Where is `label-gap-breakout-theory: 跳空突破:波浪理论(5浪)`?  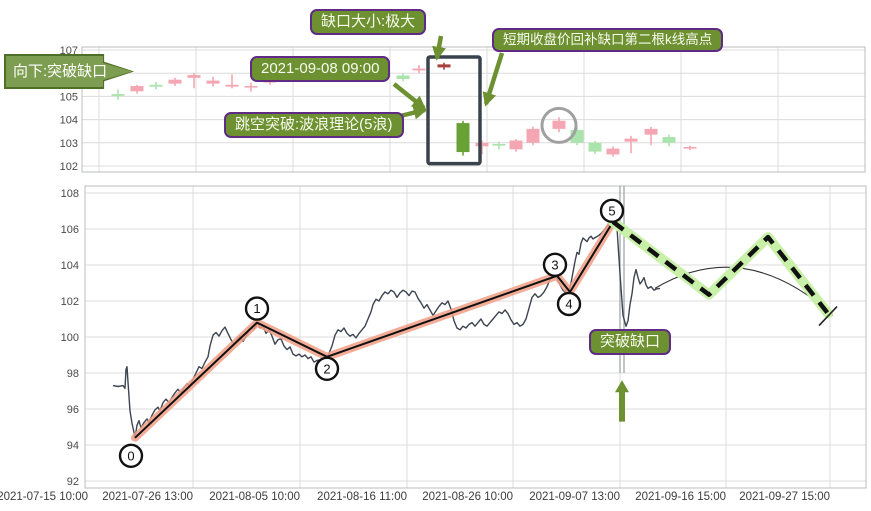 label-gap-breakout-theory: 跳空突破:波浪理论(5浪) is located at coordinates (314, 125).